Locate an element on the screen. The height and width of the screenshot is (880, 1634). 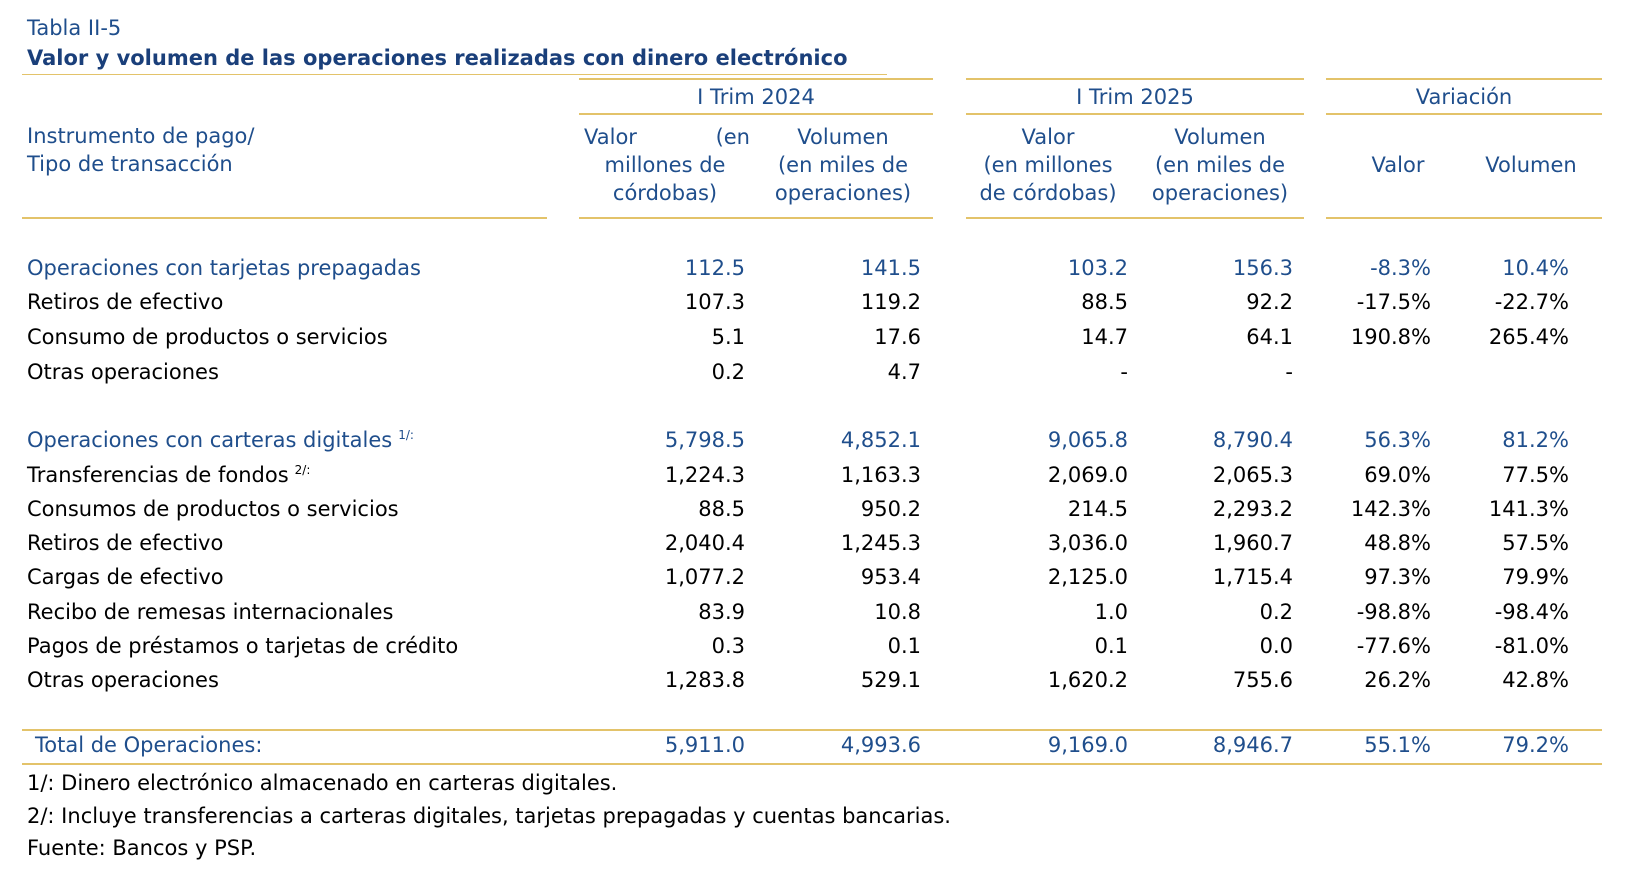
table-cell: -77.6% is located at coordinates (1393, 646).